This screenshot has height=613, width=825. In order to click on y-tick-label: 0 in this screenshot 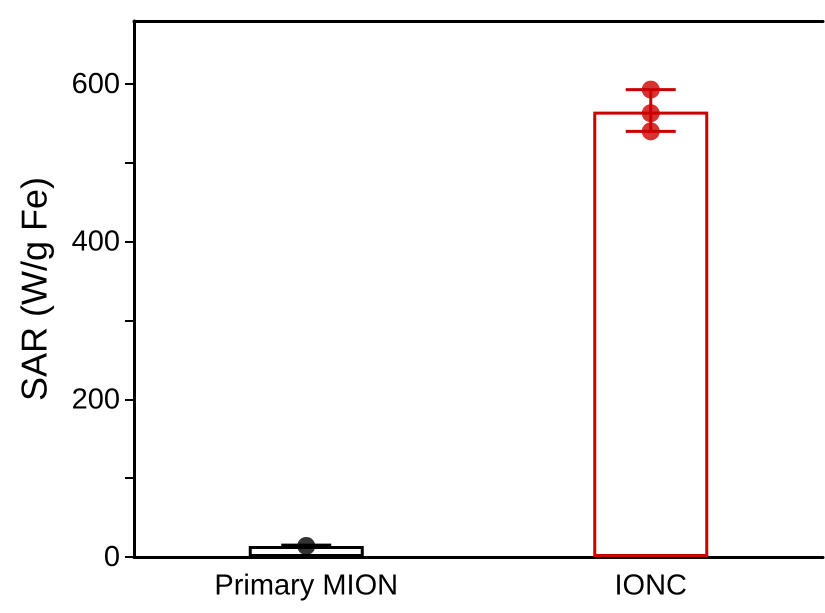, I will do `click(112, 557)`.